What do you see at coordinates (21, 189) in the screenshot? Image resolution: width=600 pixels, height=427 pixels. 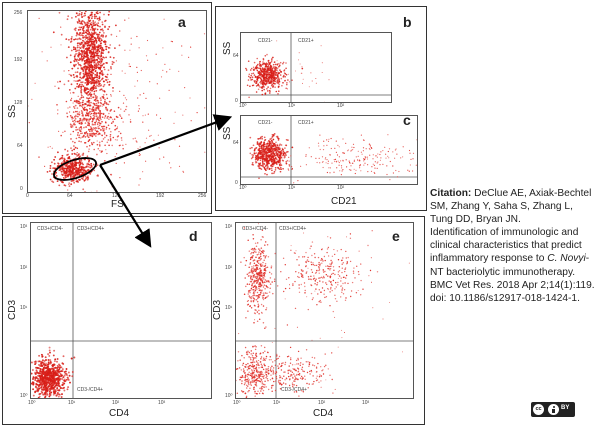 I see `tick-a-y4: 0` at bounding box center [21, 189].